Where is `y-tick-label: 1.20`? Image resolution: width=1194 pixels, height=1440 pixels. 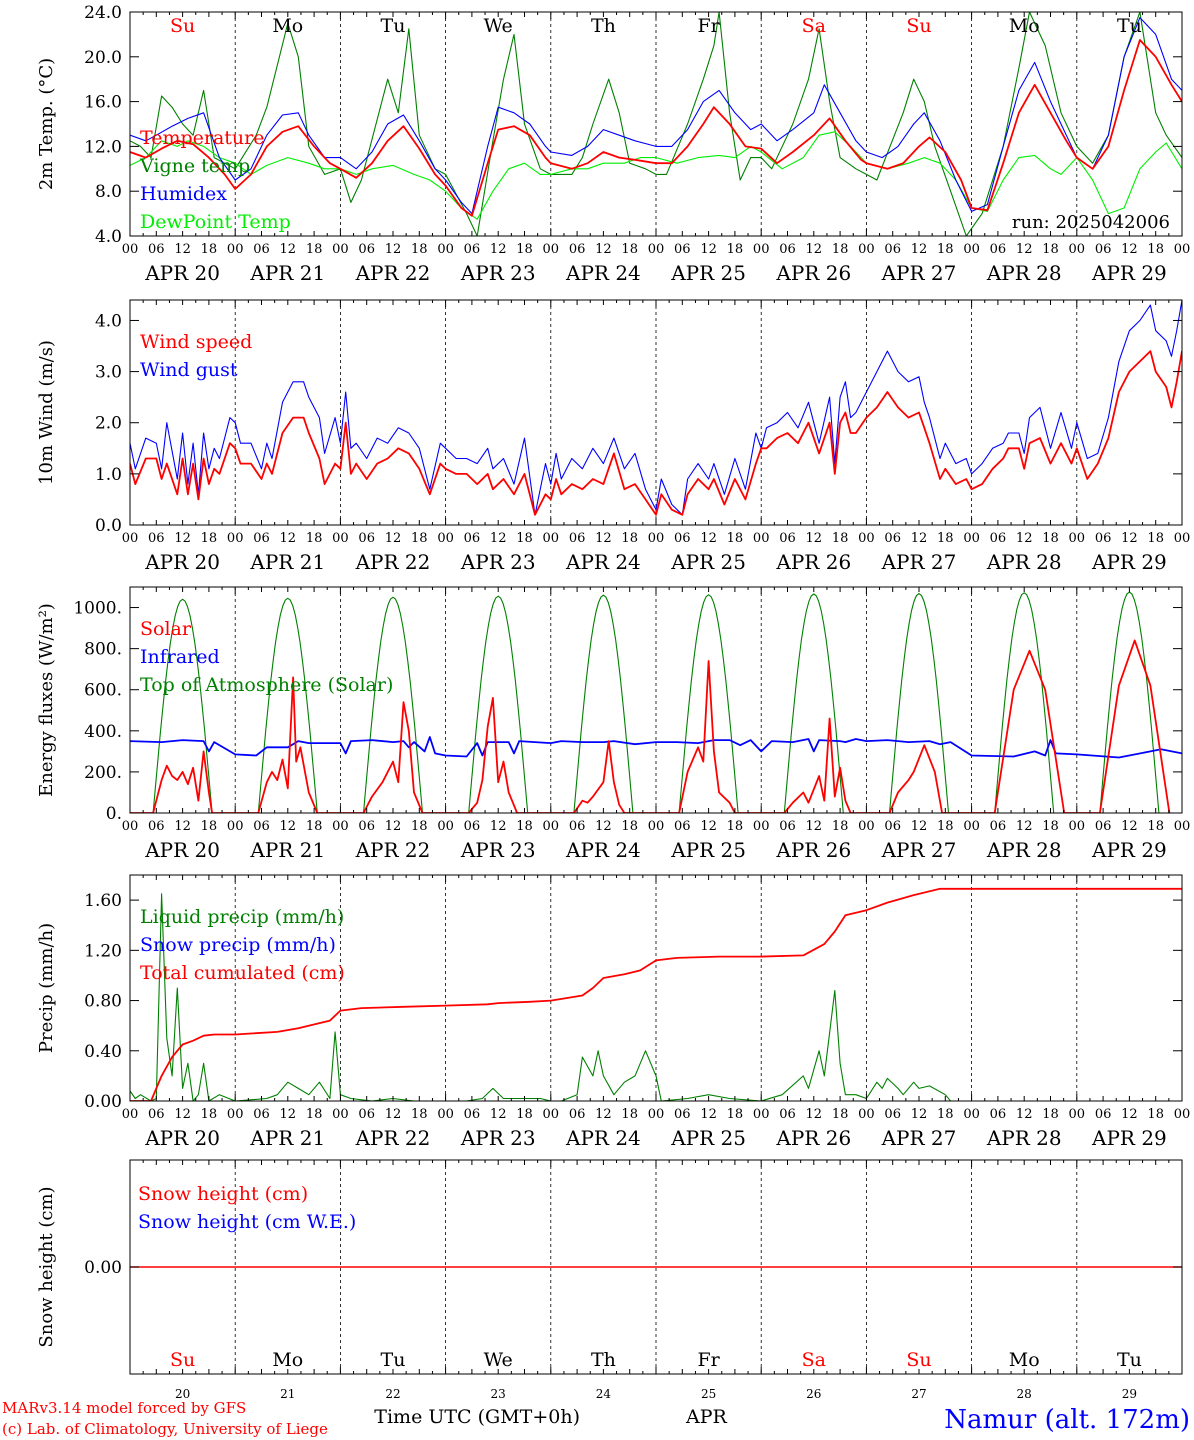
y-tick-label: 1.20 is located at coordinates (103, 951).